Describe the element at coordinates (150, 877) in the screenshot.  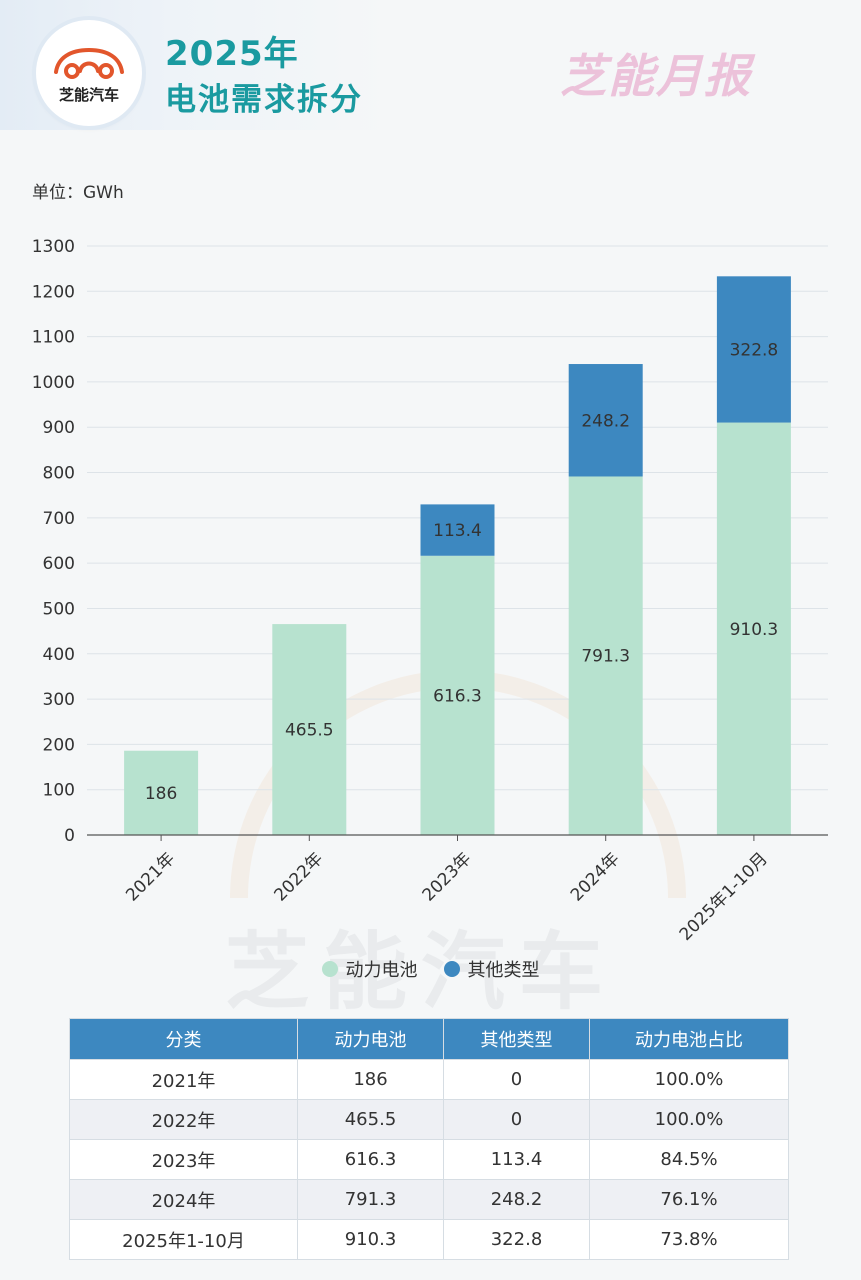
I see `x-tick-label: 2021年` at that location.